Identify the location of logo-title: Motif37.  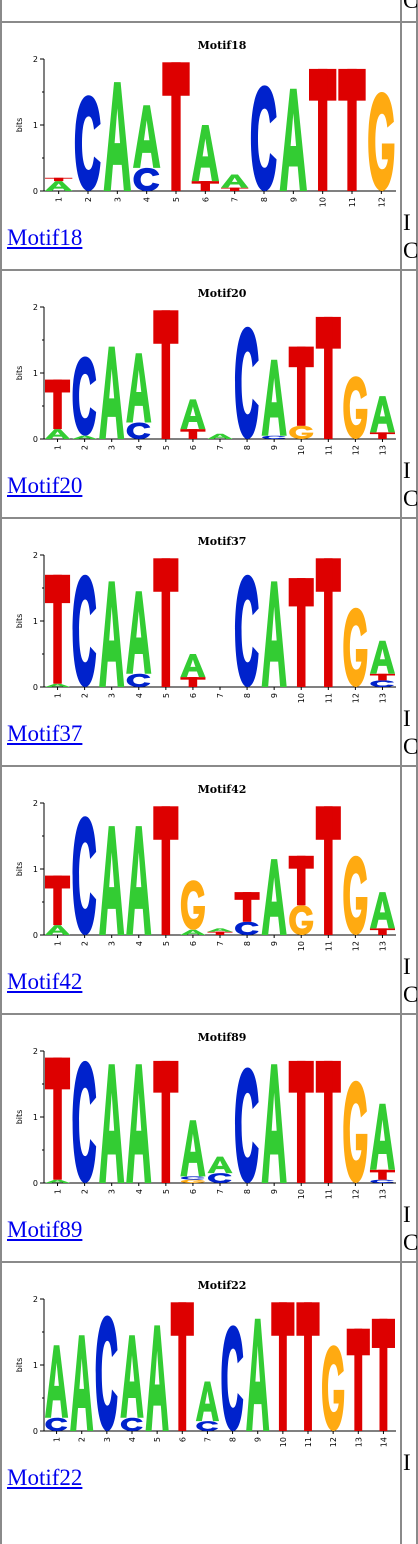
(222, 541).